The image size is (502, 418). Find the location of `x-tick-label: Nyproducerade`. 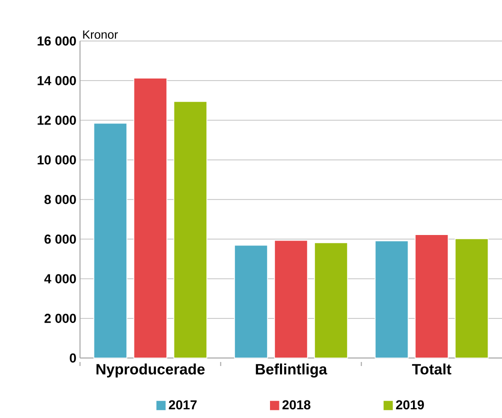

x-tick-label: Nyproducerade is located at coordinates (150, 371).